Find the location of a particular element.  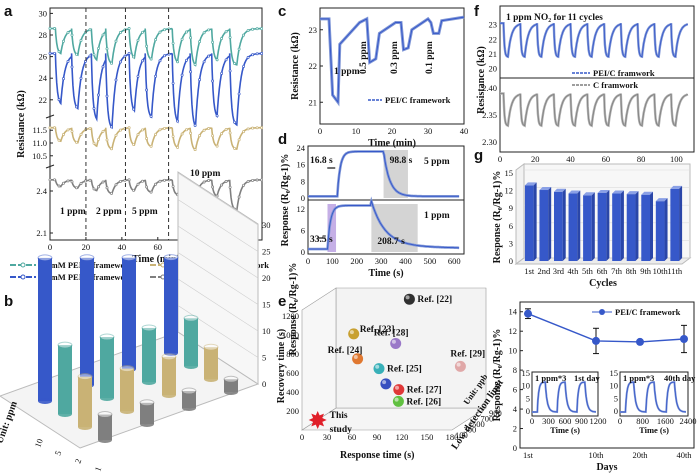

inset-40th-y-tick: 15 is located at coordinates (614, 373).